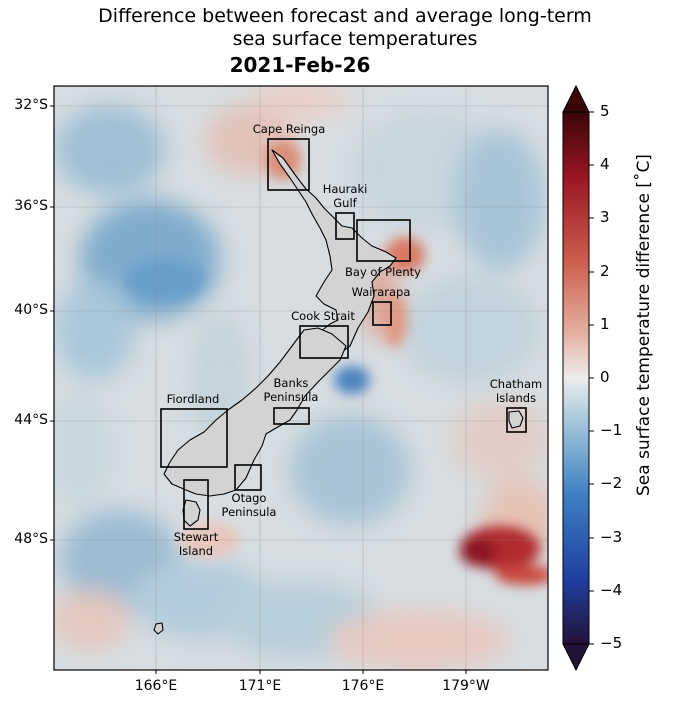 Image resolution: width=690 pixels, height=705 pixels. What do you see at coordinates (383, 272) in the screenshot?
I see `label-bay-of-plenty: Bay of Plenty` at bounding box center [383, 272].